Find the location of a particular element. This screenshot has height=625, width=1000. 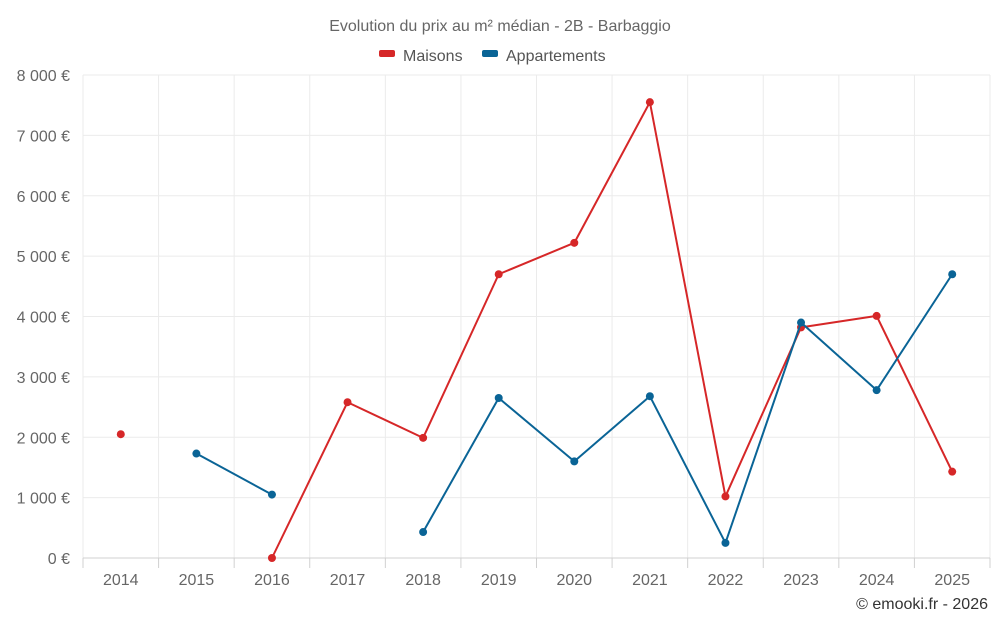

x-tick-label: 2021 is located at coordinates (650, 580).